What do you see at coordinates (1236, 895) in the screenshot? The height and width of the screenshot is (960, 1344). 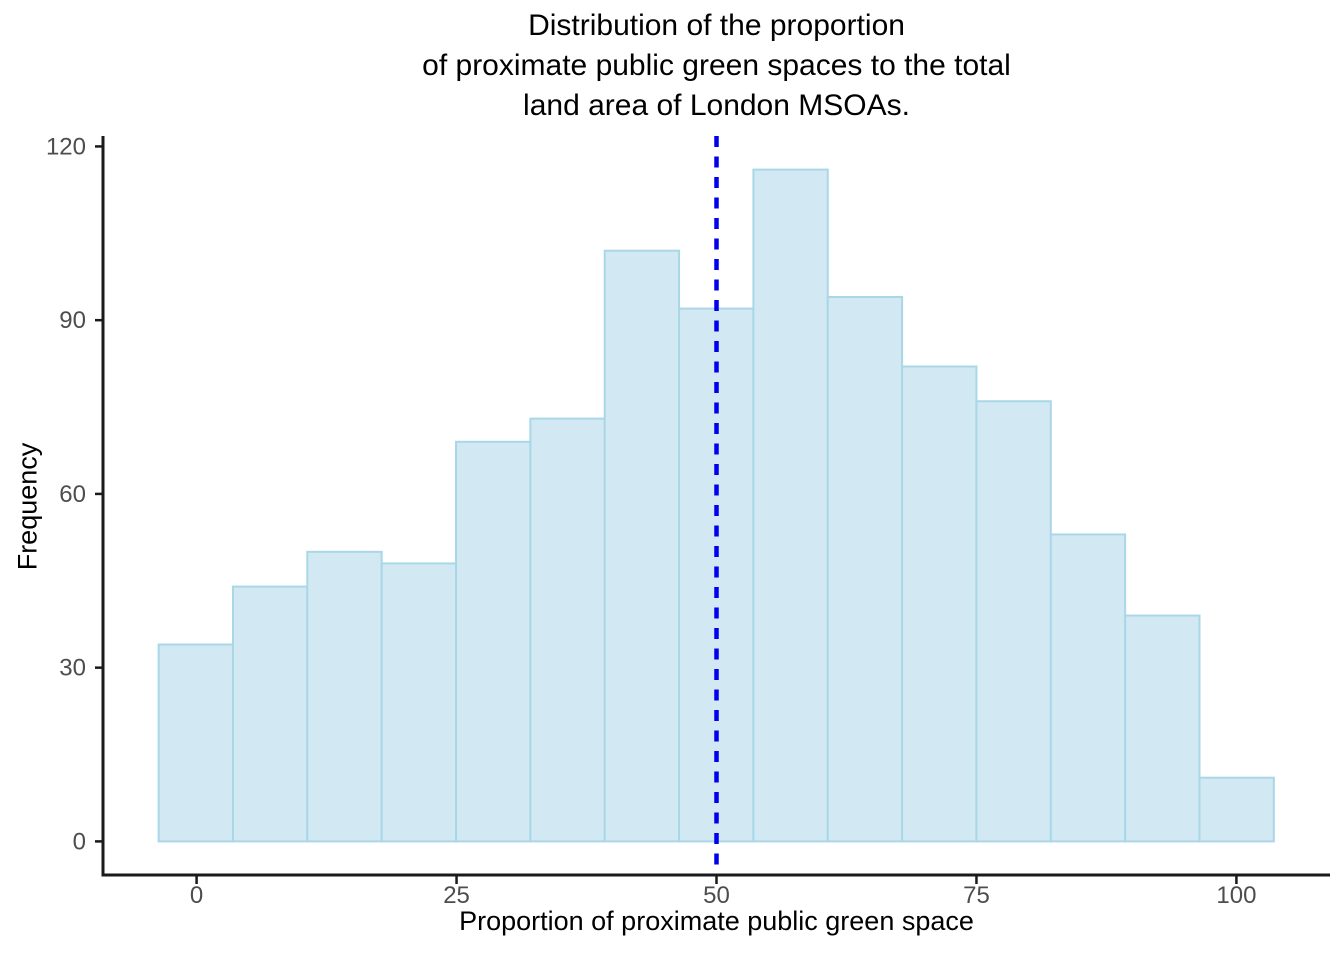 I see `x-tick-label: 100` at bounding box center [1236, 895].